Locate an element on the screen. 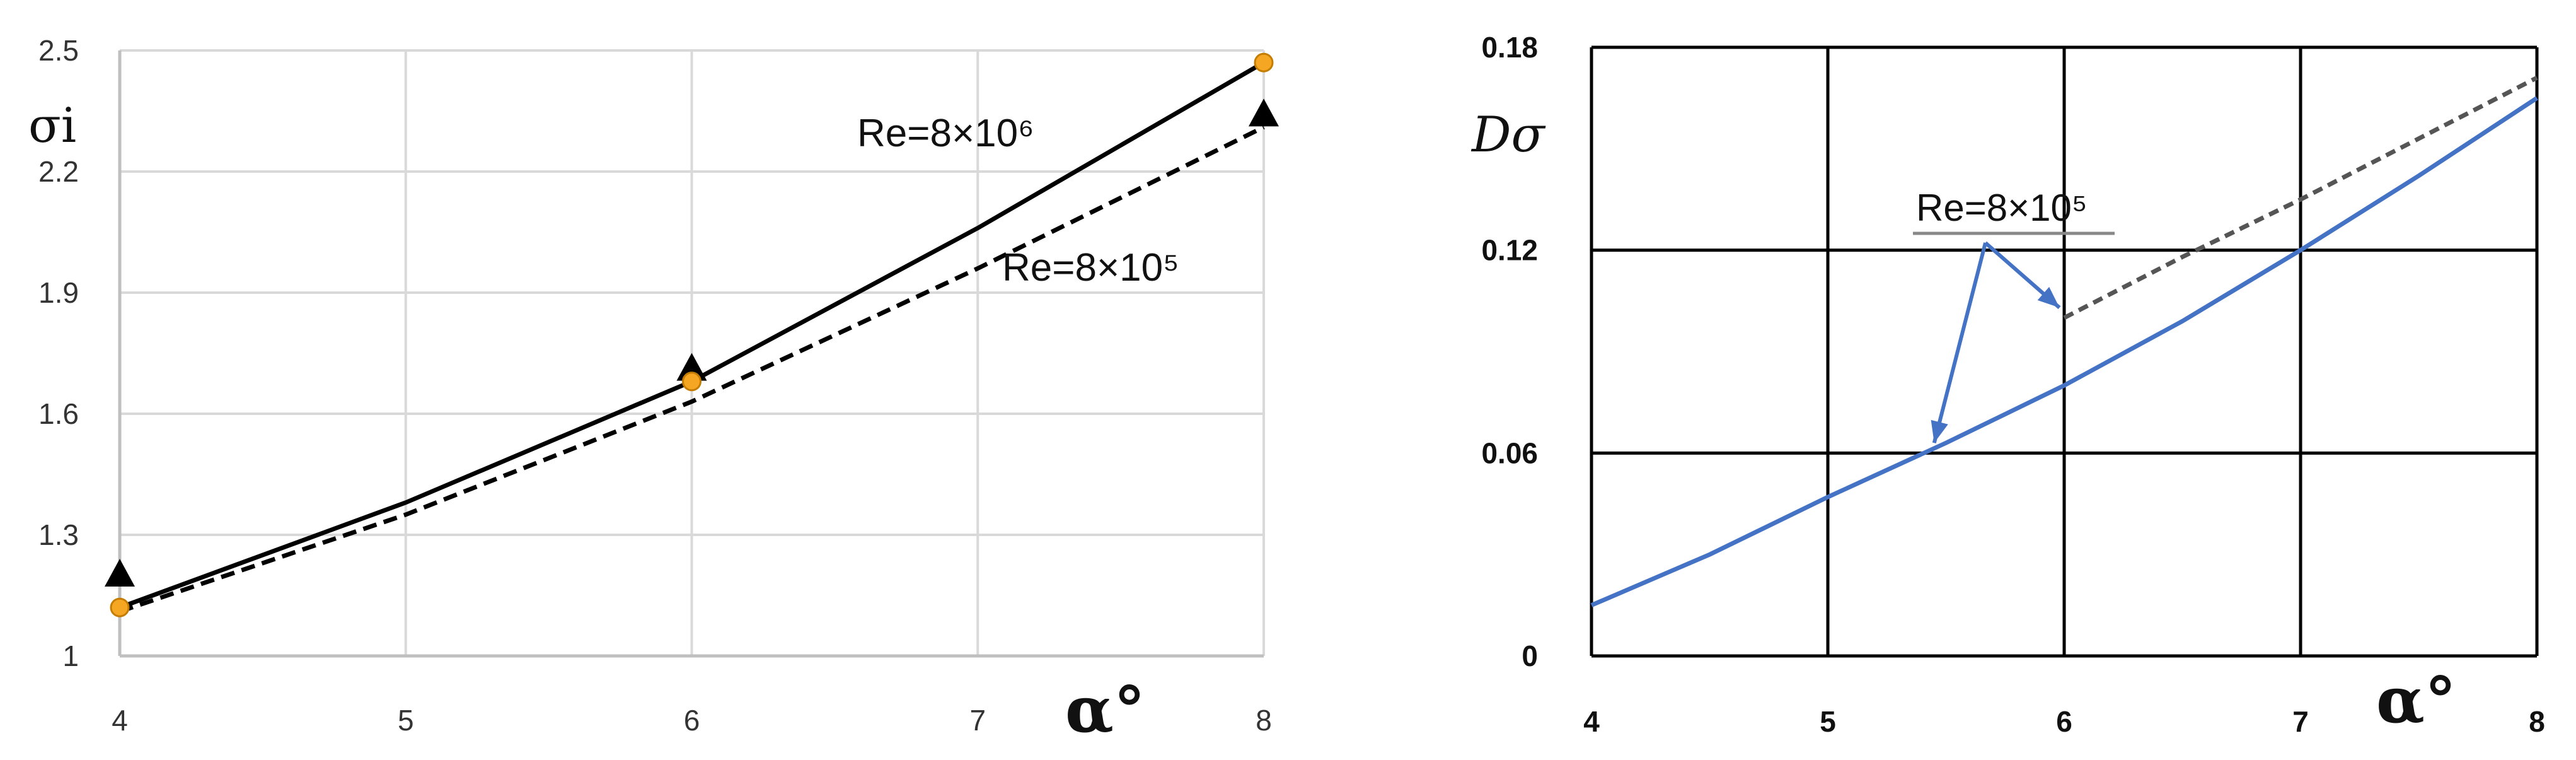  left-x-axis-label: α° is located at coordinates (1105, 709).